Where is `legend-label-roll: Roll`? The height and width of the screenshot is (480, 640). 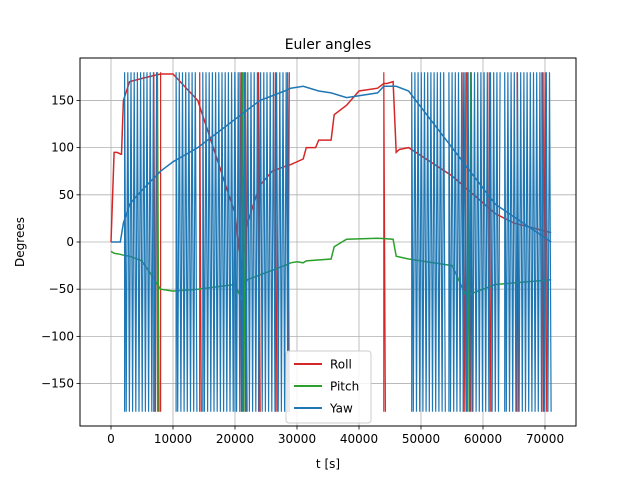
legend-label-roll: Roll is located at coordinates (341, 365).